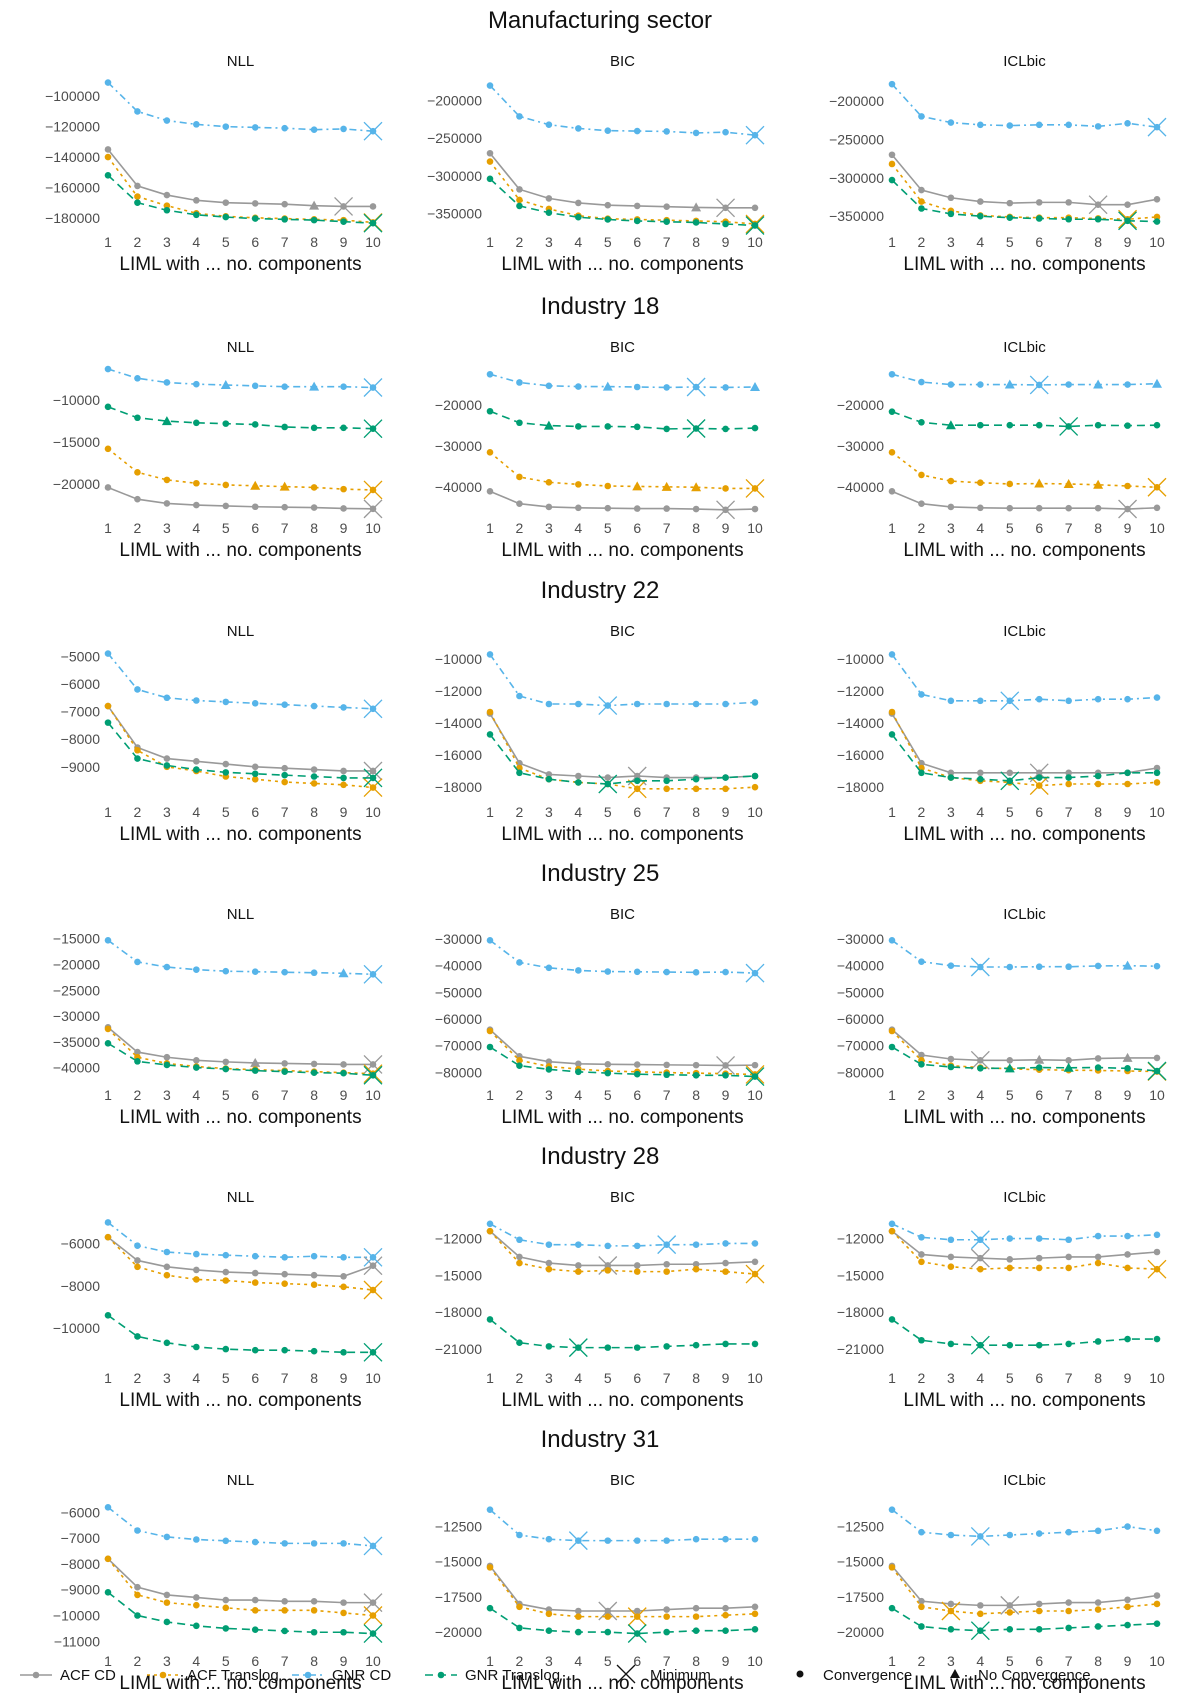 This screenshot has width=1200, height=1693. What do you see at coordinates (441, 1675) in the screenshot?
I see `legend-point` at bounding box center [441, 1675].